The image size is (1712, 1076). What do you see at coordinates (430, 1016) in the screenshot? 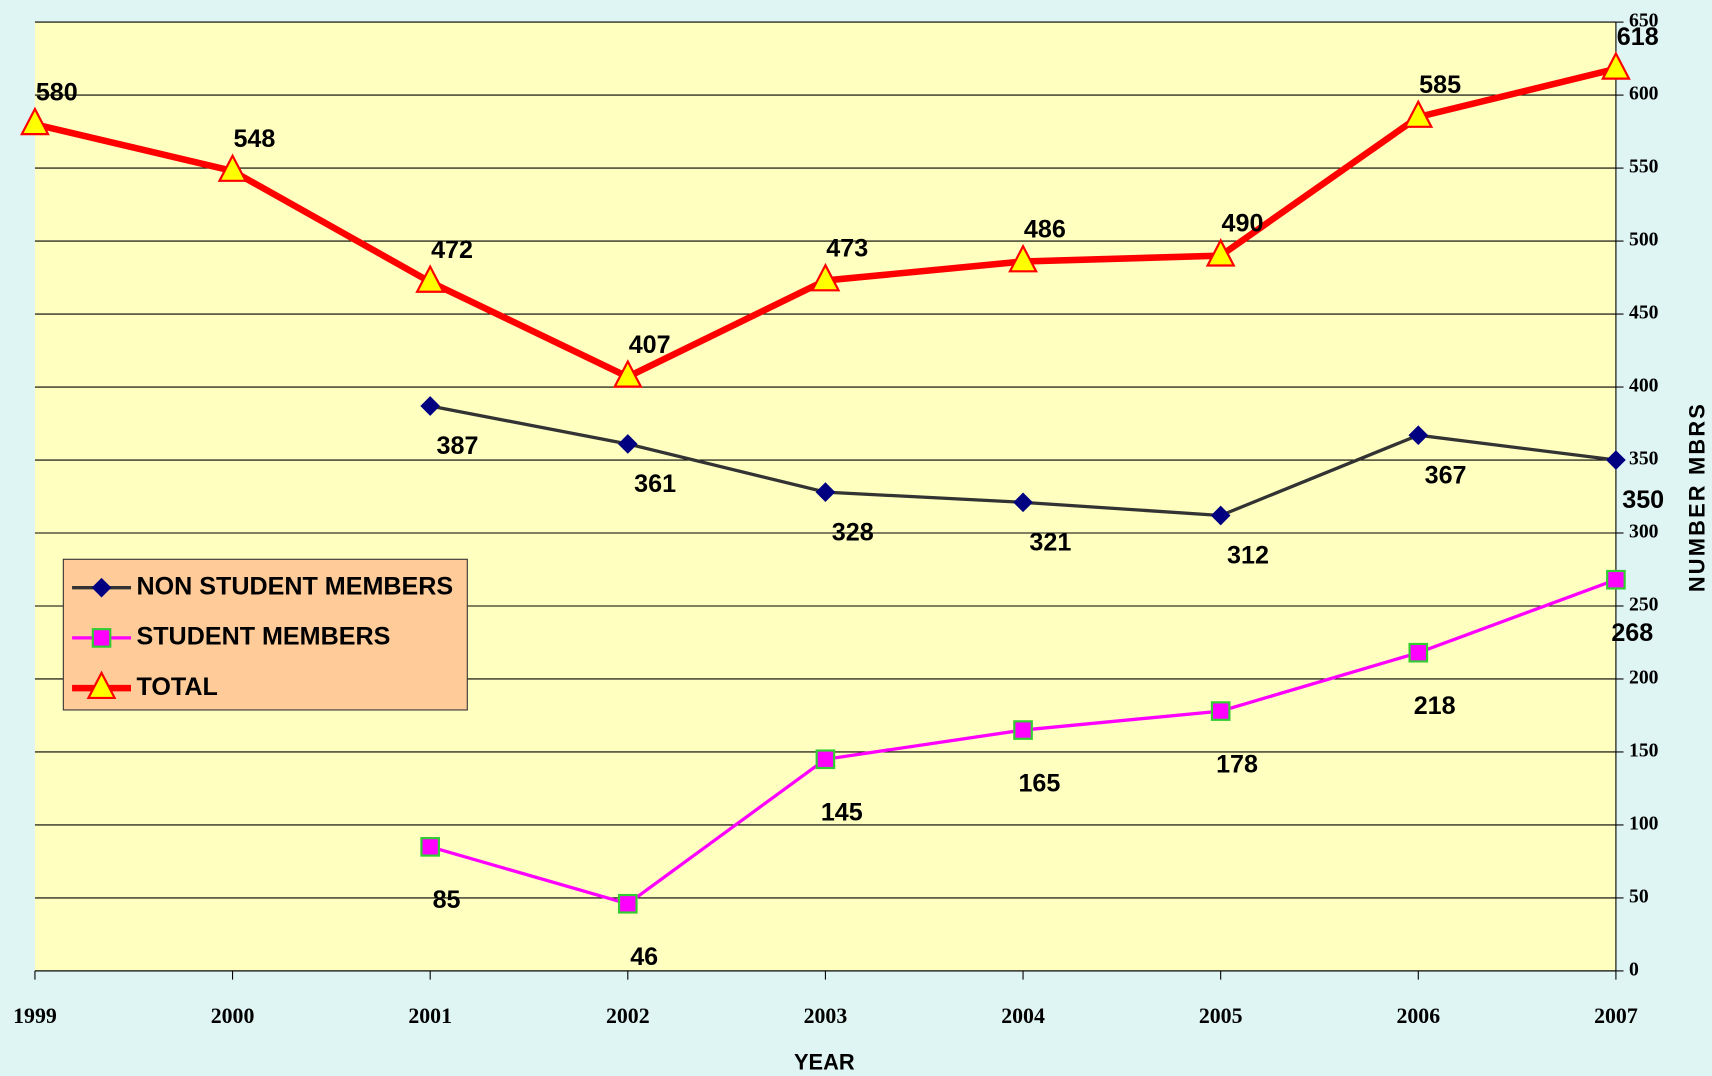
I see `x-tick-label: 2001` at bounding box center [430, 1016].